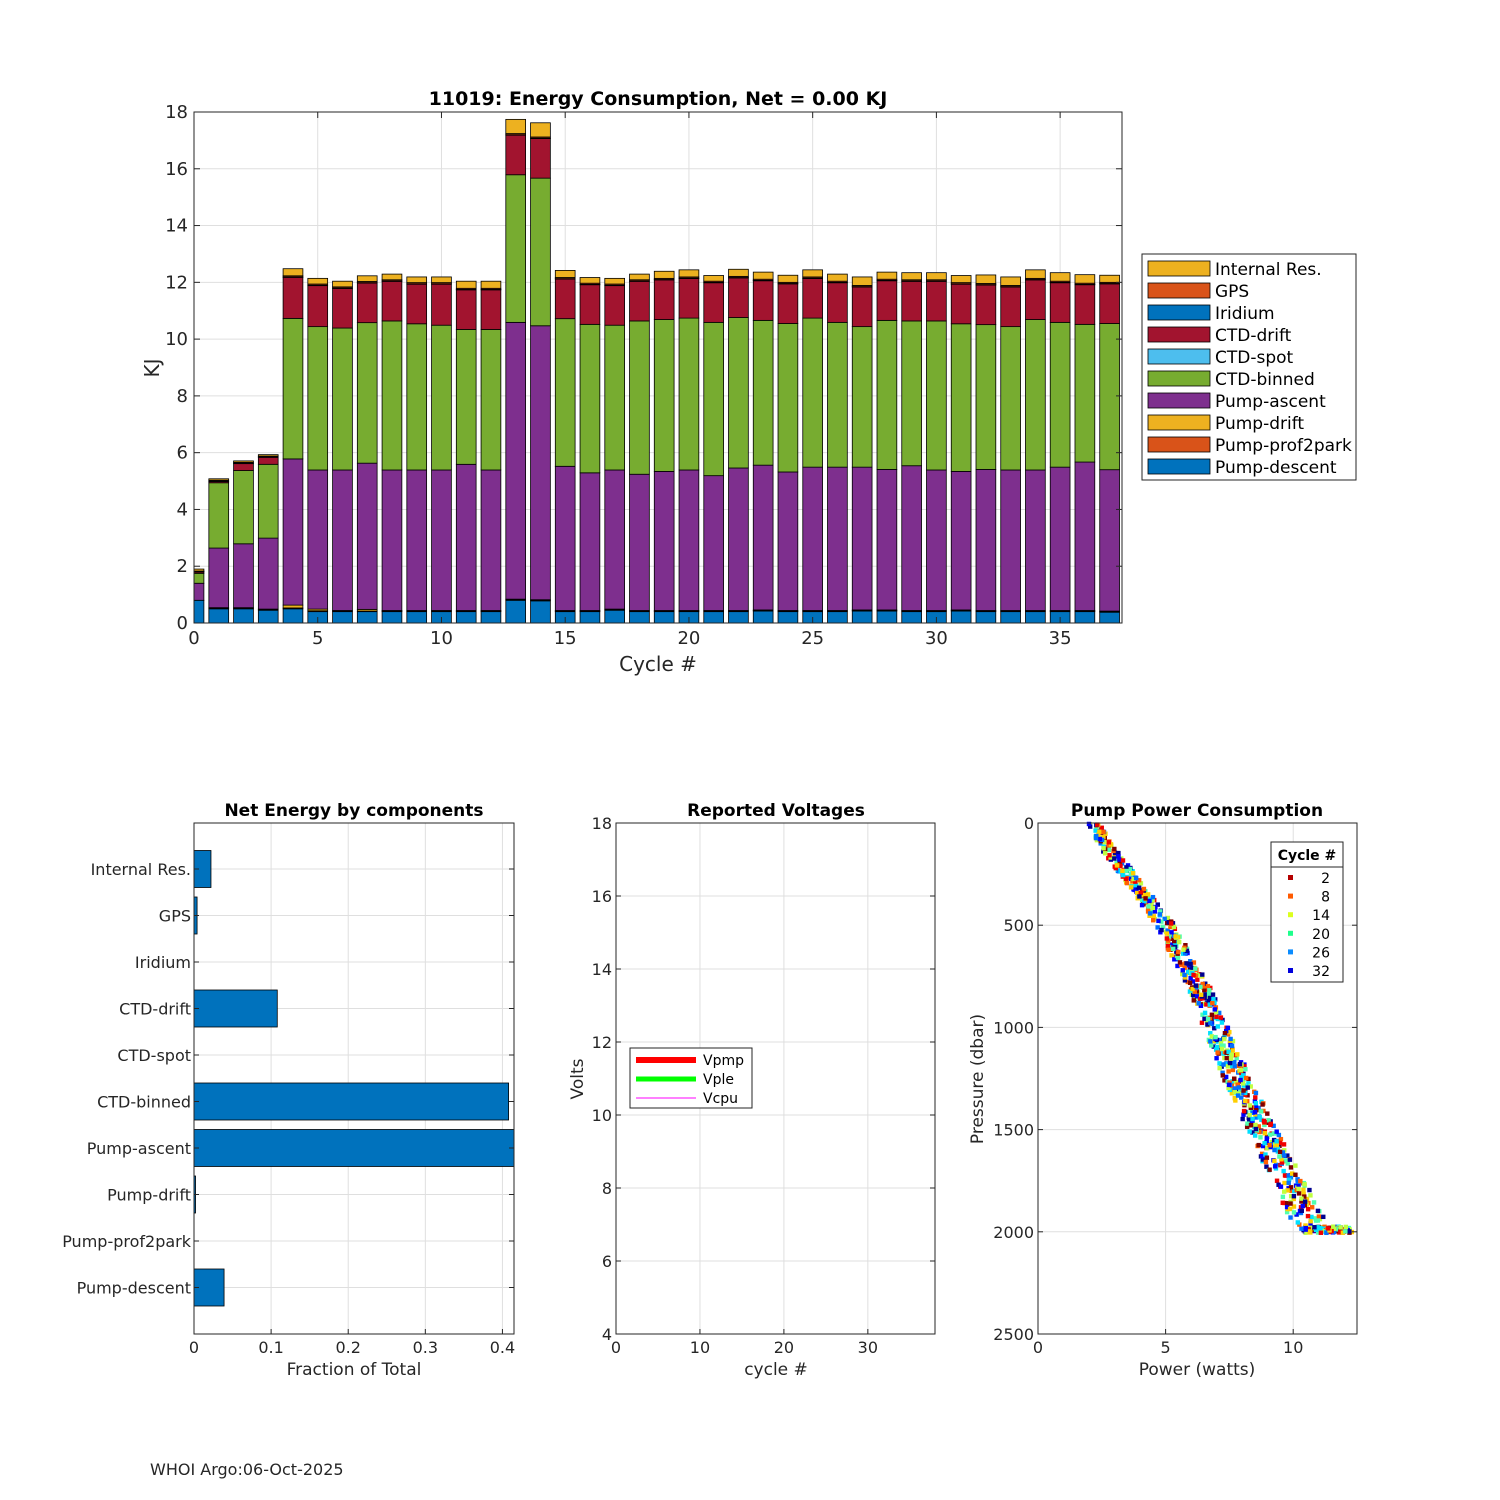  I want to click on energy-ytick-label: 0, so click(182, 623).